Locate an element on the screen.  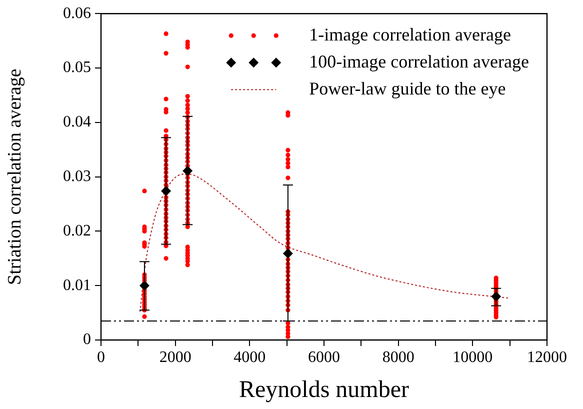
y-tick-label: 0 is located at coordinates (87, 339).